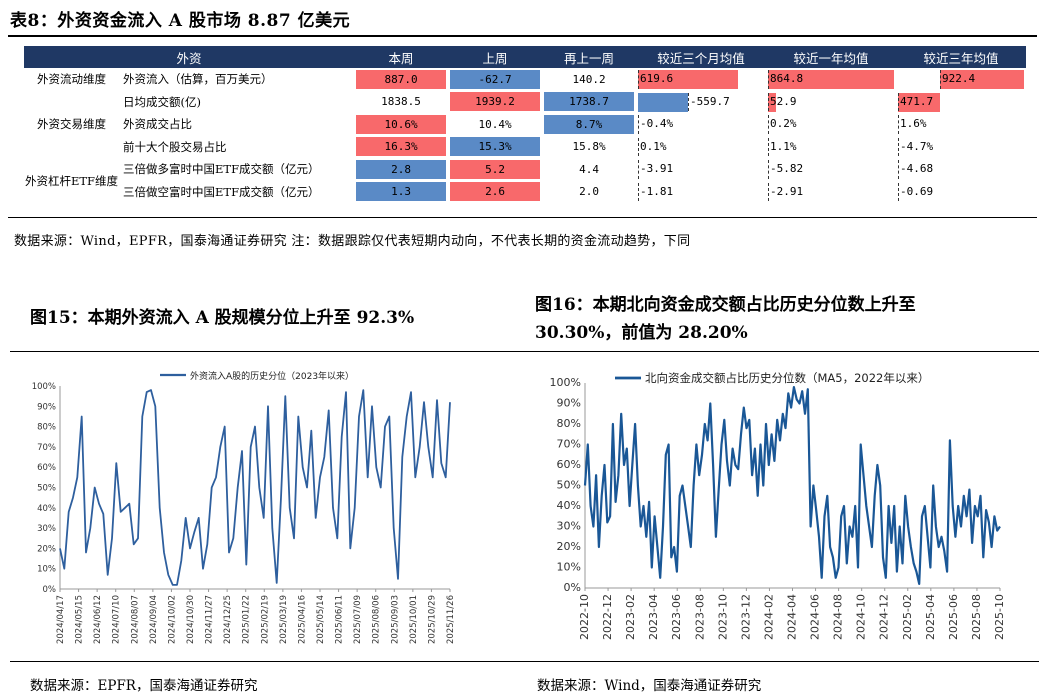  I want to click on table-row: 前十大个股交易占比 16.3% 15.3% 15.8% 0.1% 1.1% -4.7%, so click(525, 147).